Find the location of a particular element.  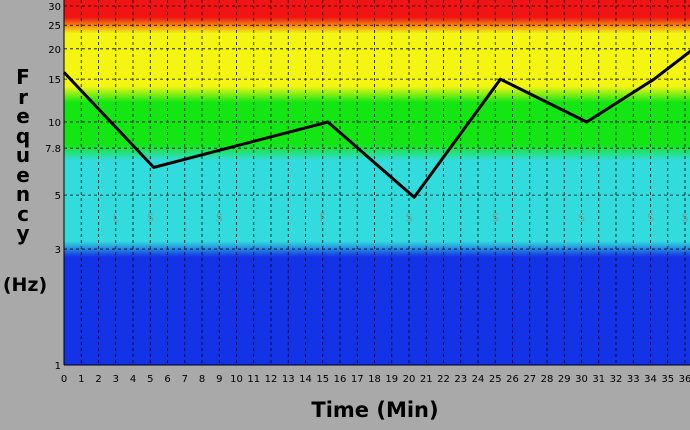

x-tick-label: 5 is located at coordinates (150, 379).